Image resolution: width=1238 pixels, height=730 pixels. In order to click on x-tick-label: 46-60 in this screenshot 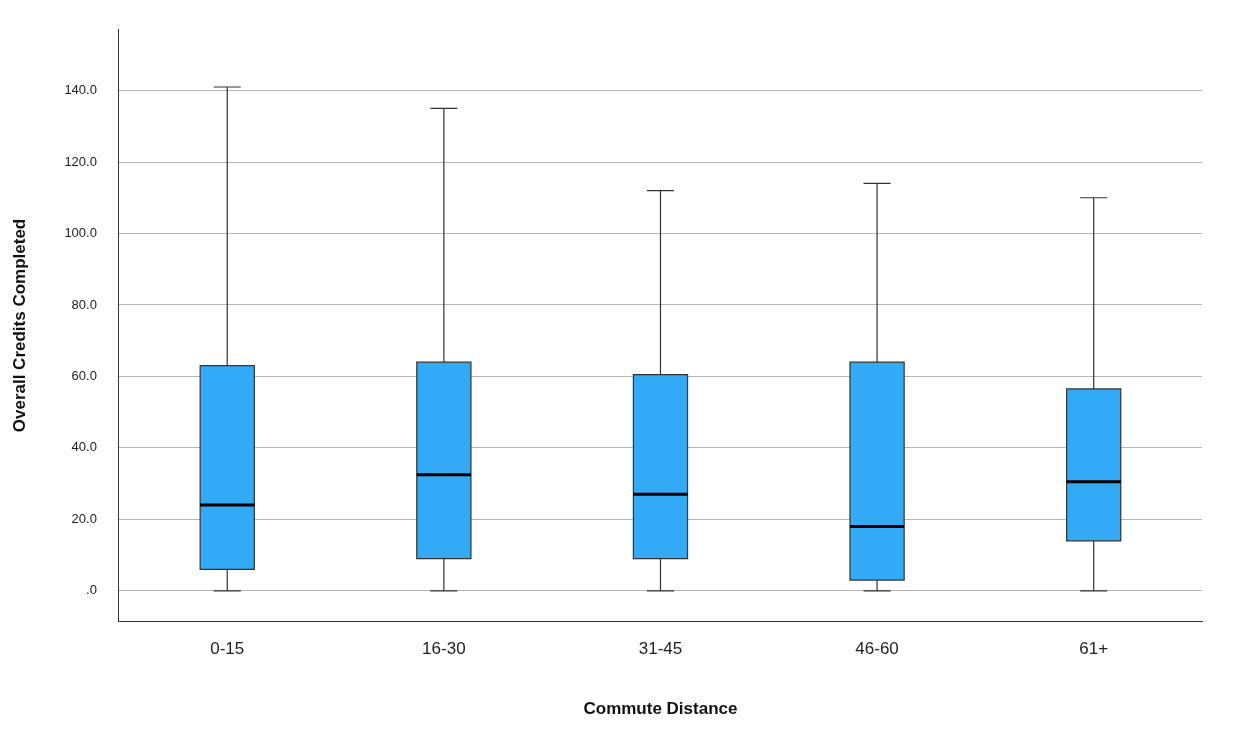, I will do `click(877, 649)`.